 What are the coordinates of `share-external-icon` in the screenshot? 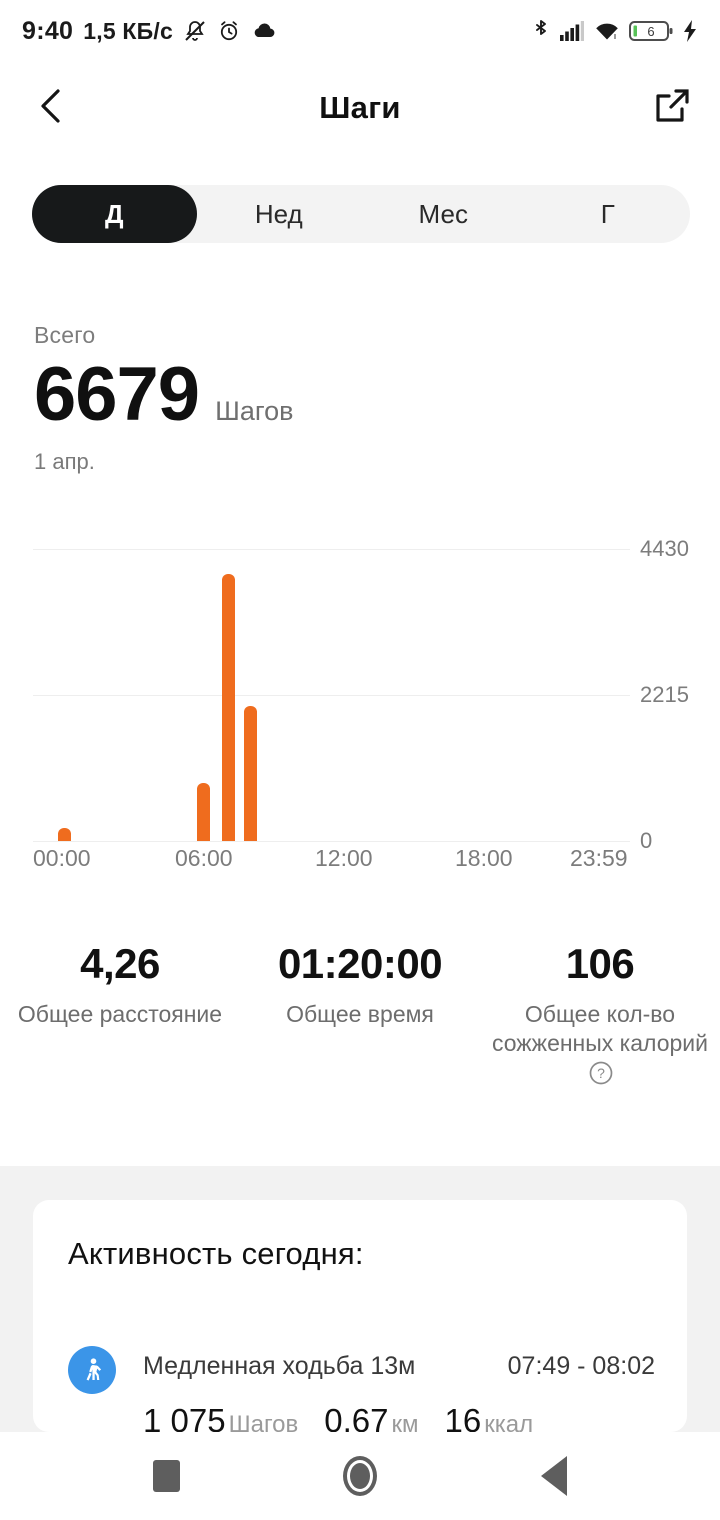 It's located at (672, 108).